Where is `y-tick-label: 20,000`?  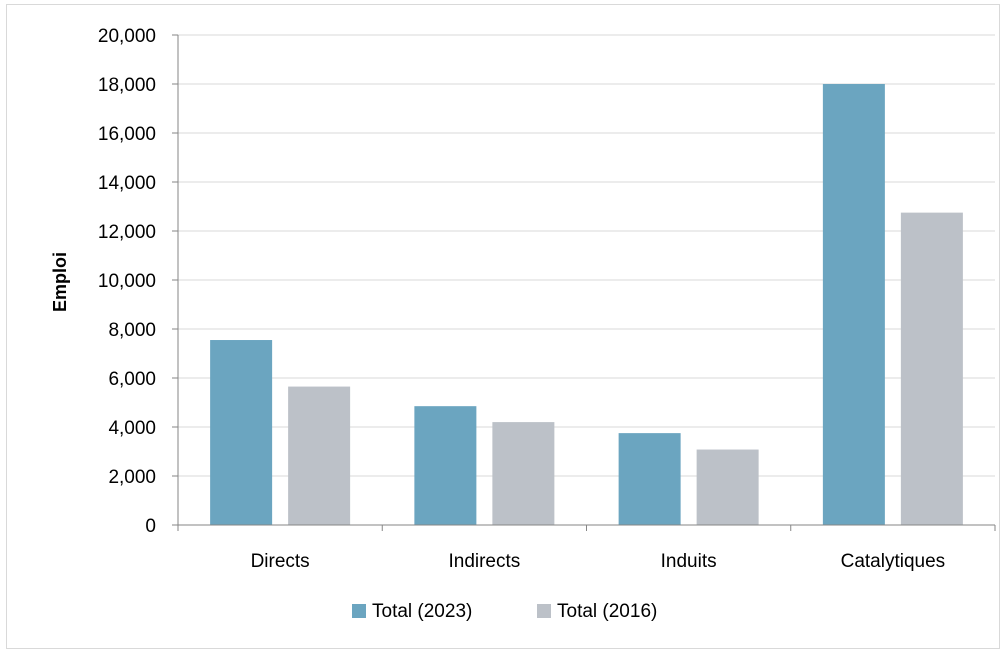
y-tick-label: 20,000 is located at coordinates (127, 36).